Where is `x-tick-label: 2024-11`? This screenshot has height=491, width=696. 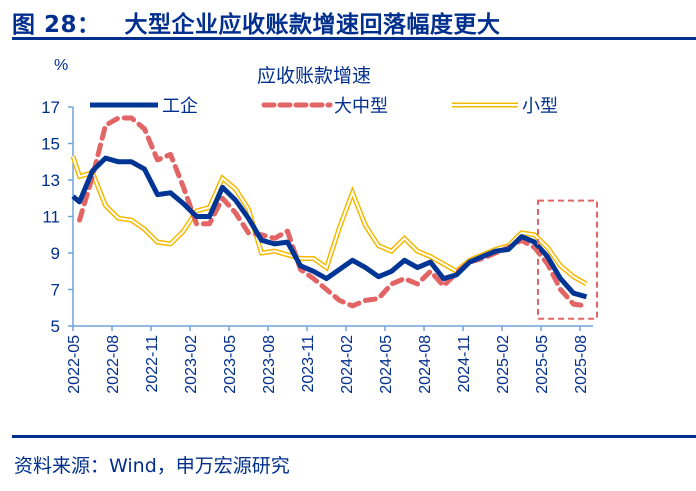 x-tick-label: 2024-11 is located at coordinates (464, 364).